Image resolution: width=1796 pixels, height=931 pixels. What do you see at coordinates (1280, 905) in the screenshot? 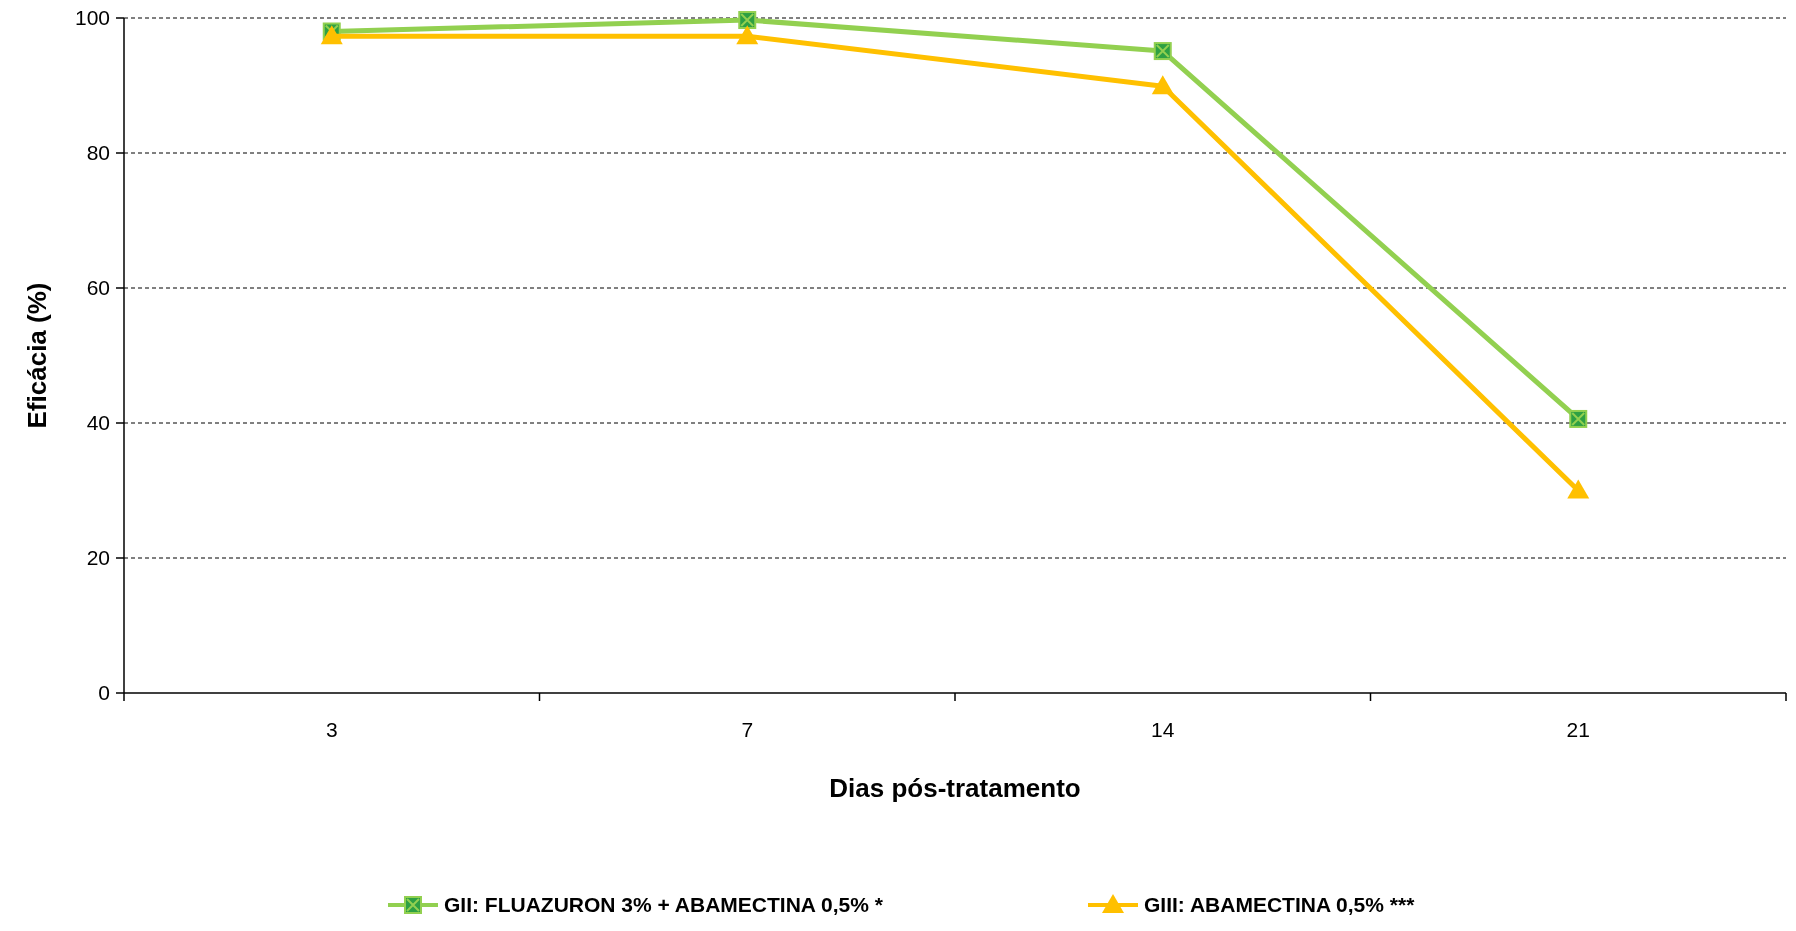
I see `legend-label: GIII: ABAMECTINA 0,5% ***` at bounding box center [1280, 905].